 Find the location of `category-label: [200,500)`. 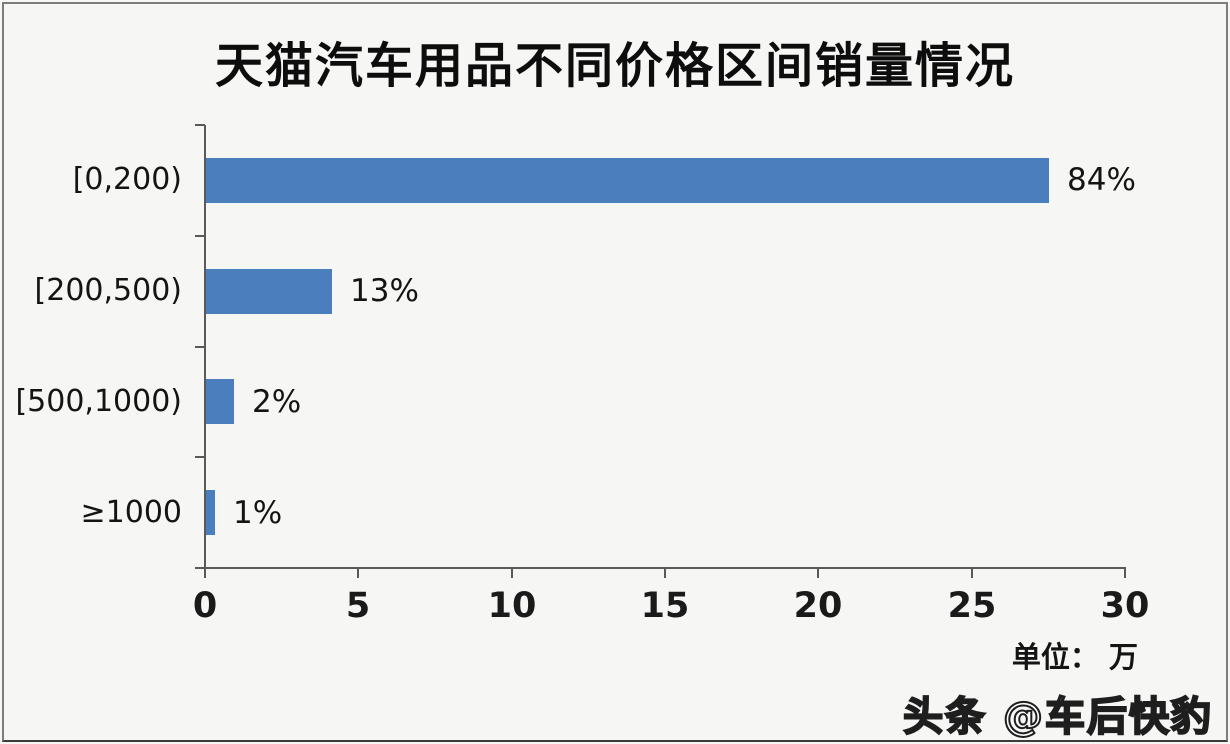

category-label: [200,500) is located at coordinates (108, 290).